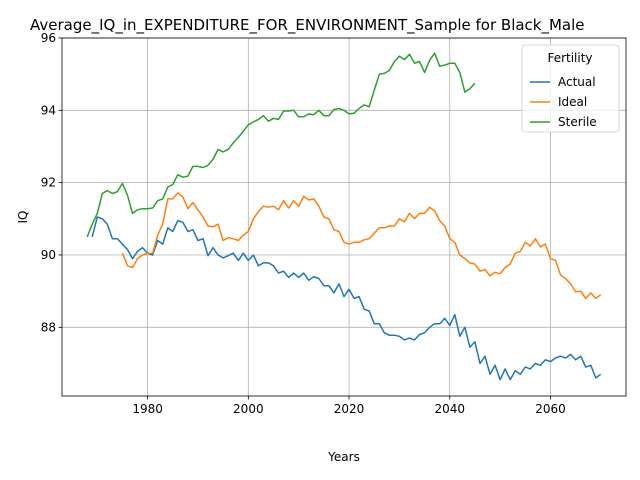  Describe the element at coordinates (23, 217) in the screenshot. I see `y-axis-label: IQ` at that location.